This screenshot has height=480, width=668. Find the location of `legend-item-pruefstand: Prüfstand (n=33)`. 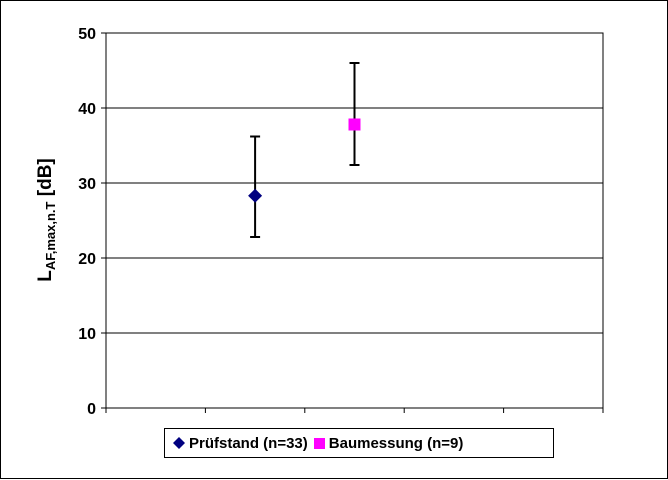

legend-item-pruefstand: Prüfstand (n=33) is located at coordinates (240, 443).